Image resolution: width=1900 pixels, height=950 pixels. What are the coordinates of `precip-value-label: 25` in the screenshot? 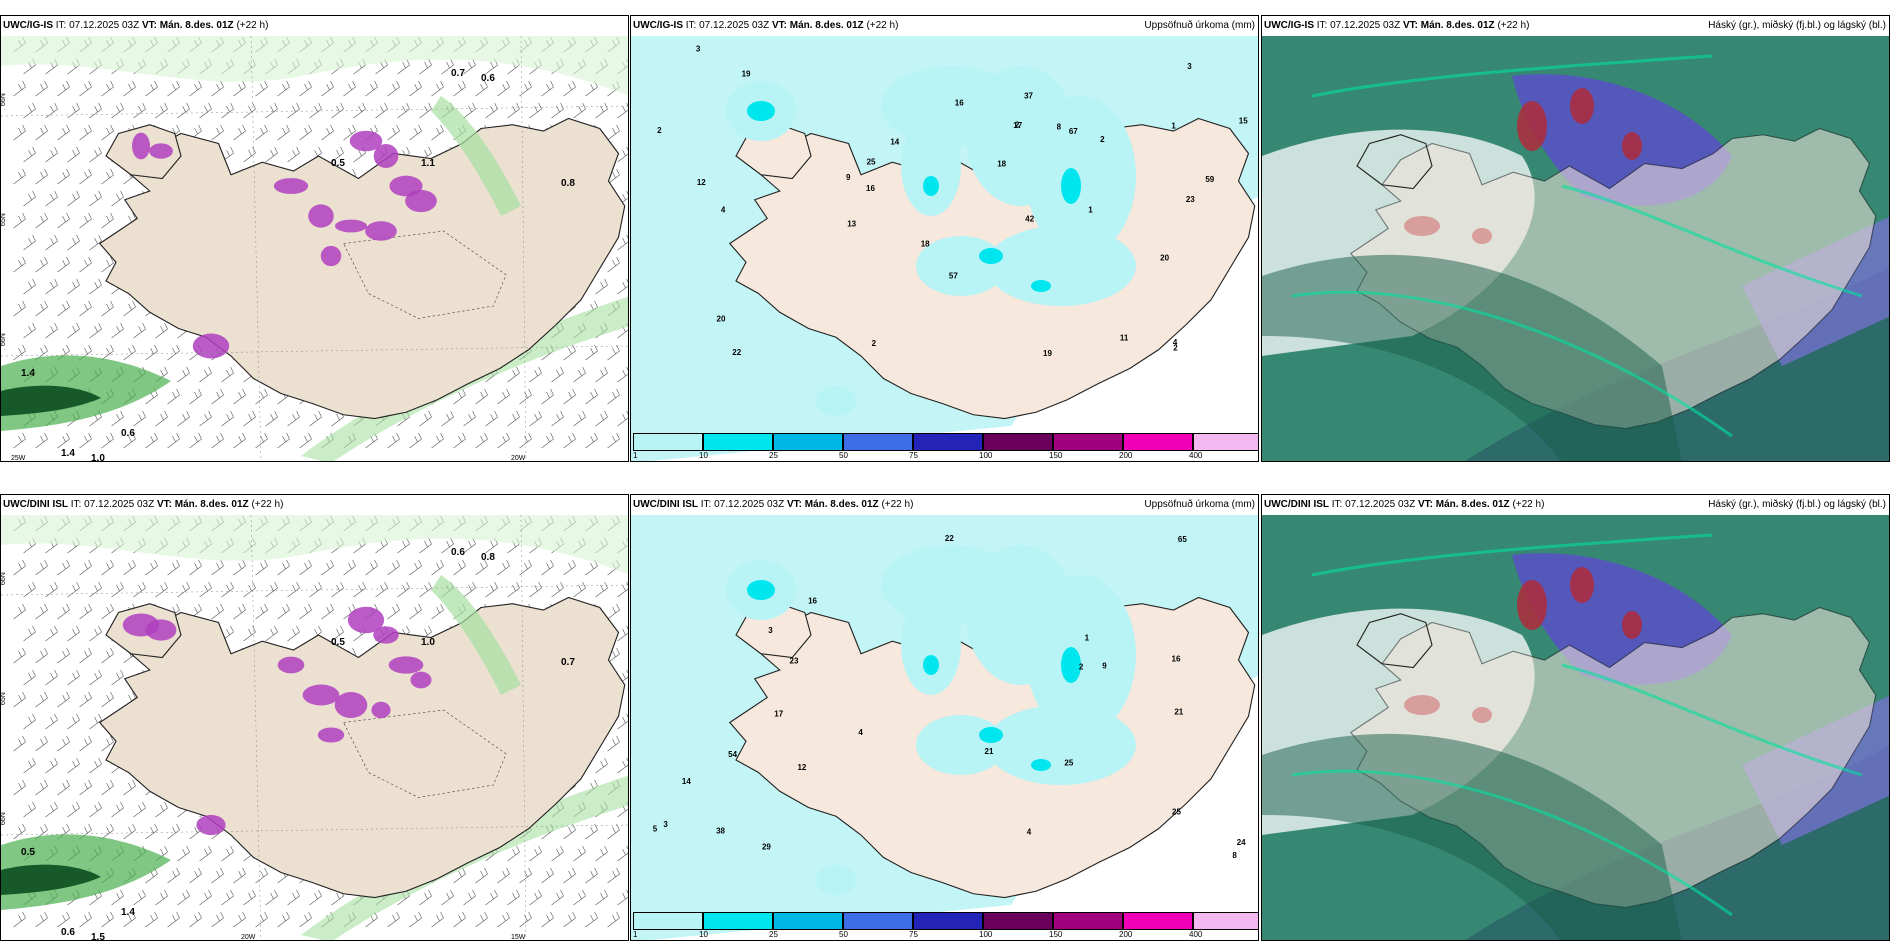 It's located at (871, 162).